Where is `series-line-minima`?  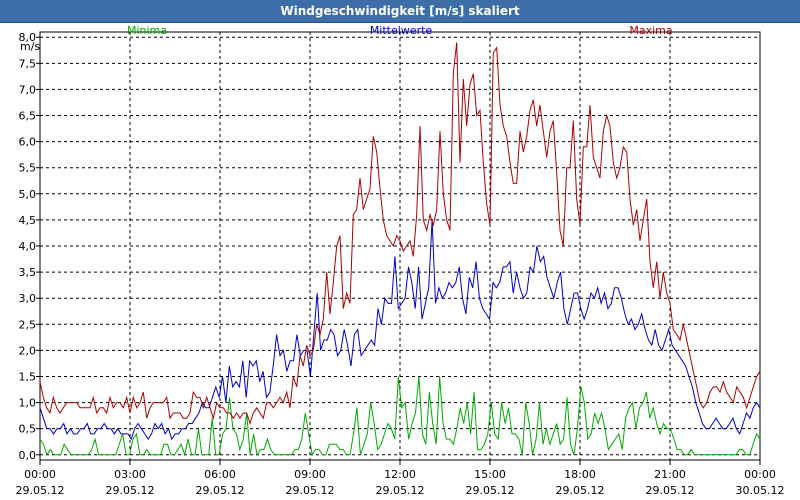 series-line-minima is located at coordinates (400, 416).